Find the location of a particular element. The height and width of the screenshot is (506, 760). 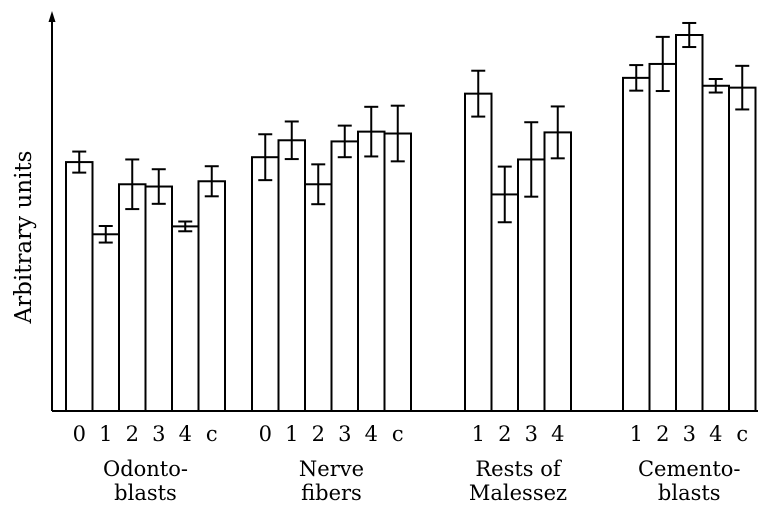

y-axis-label: Arbitrary units is located at coordinates (24, 238).